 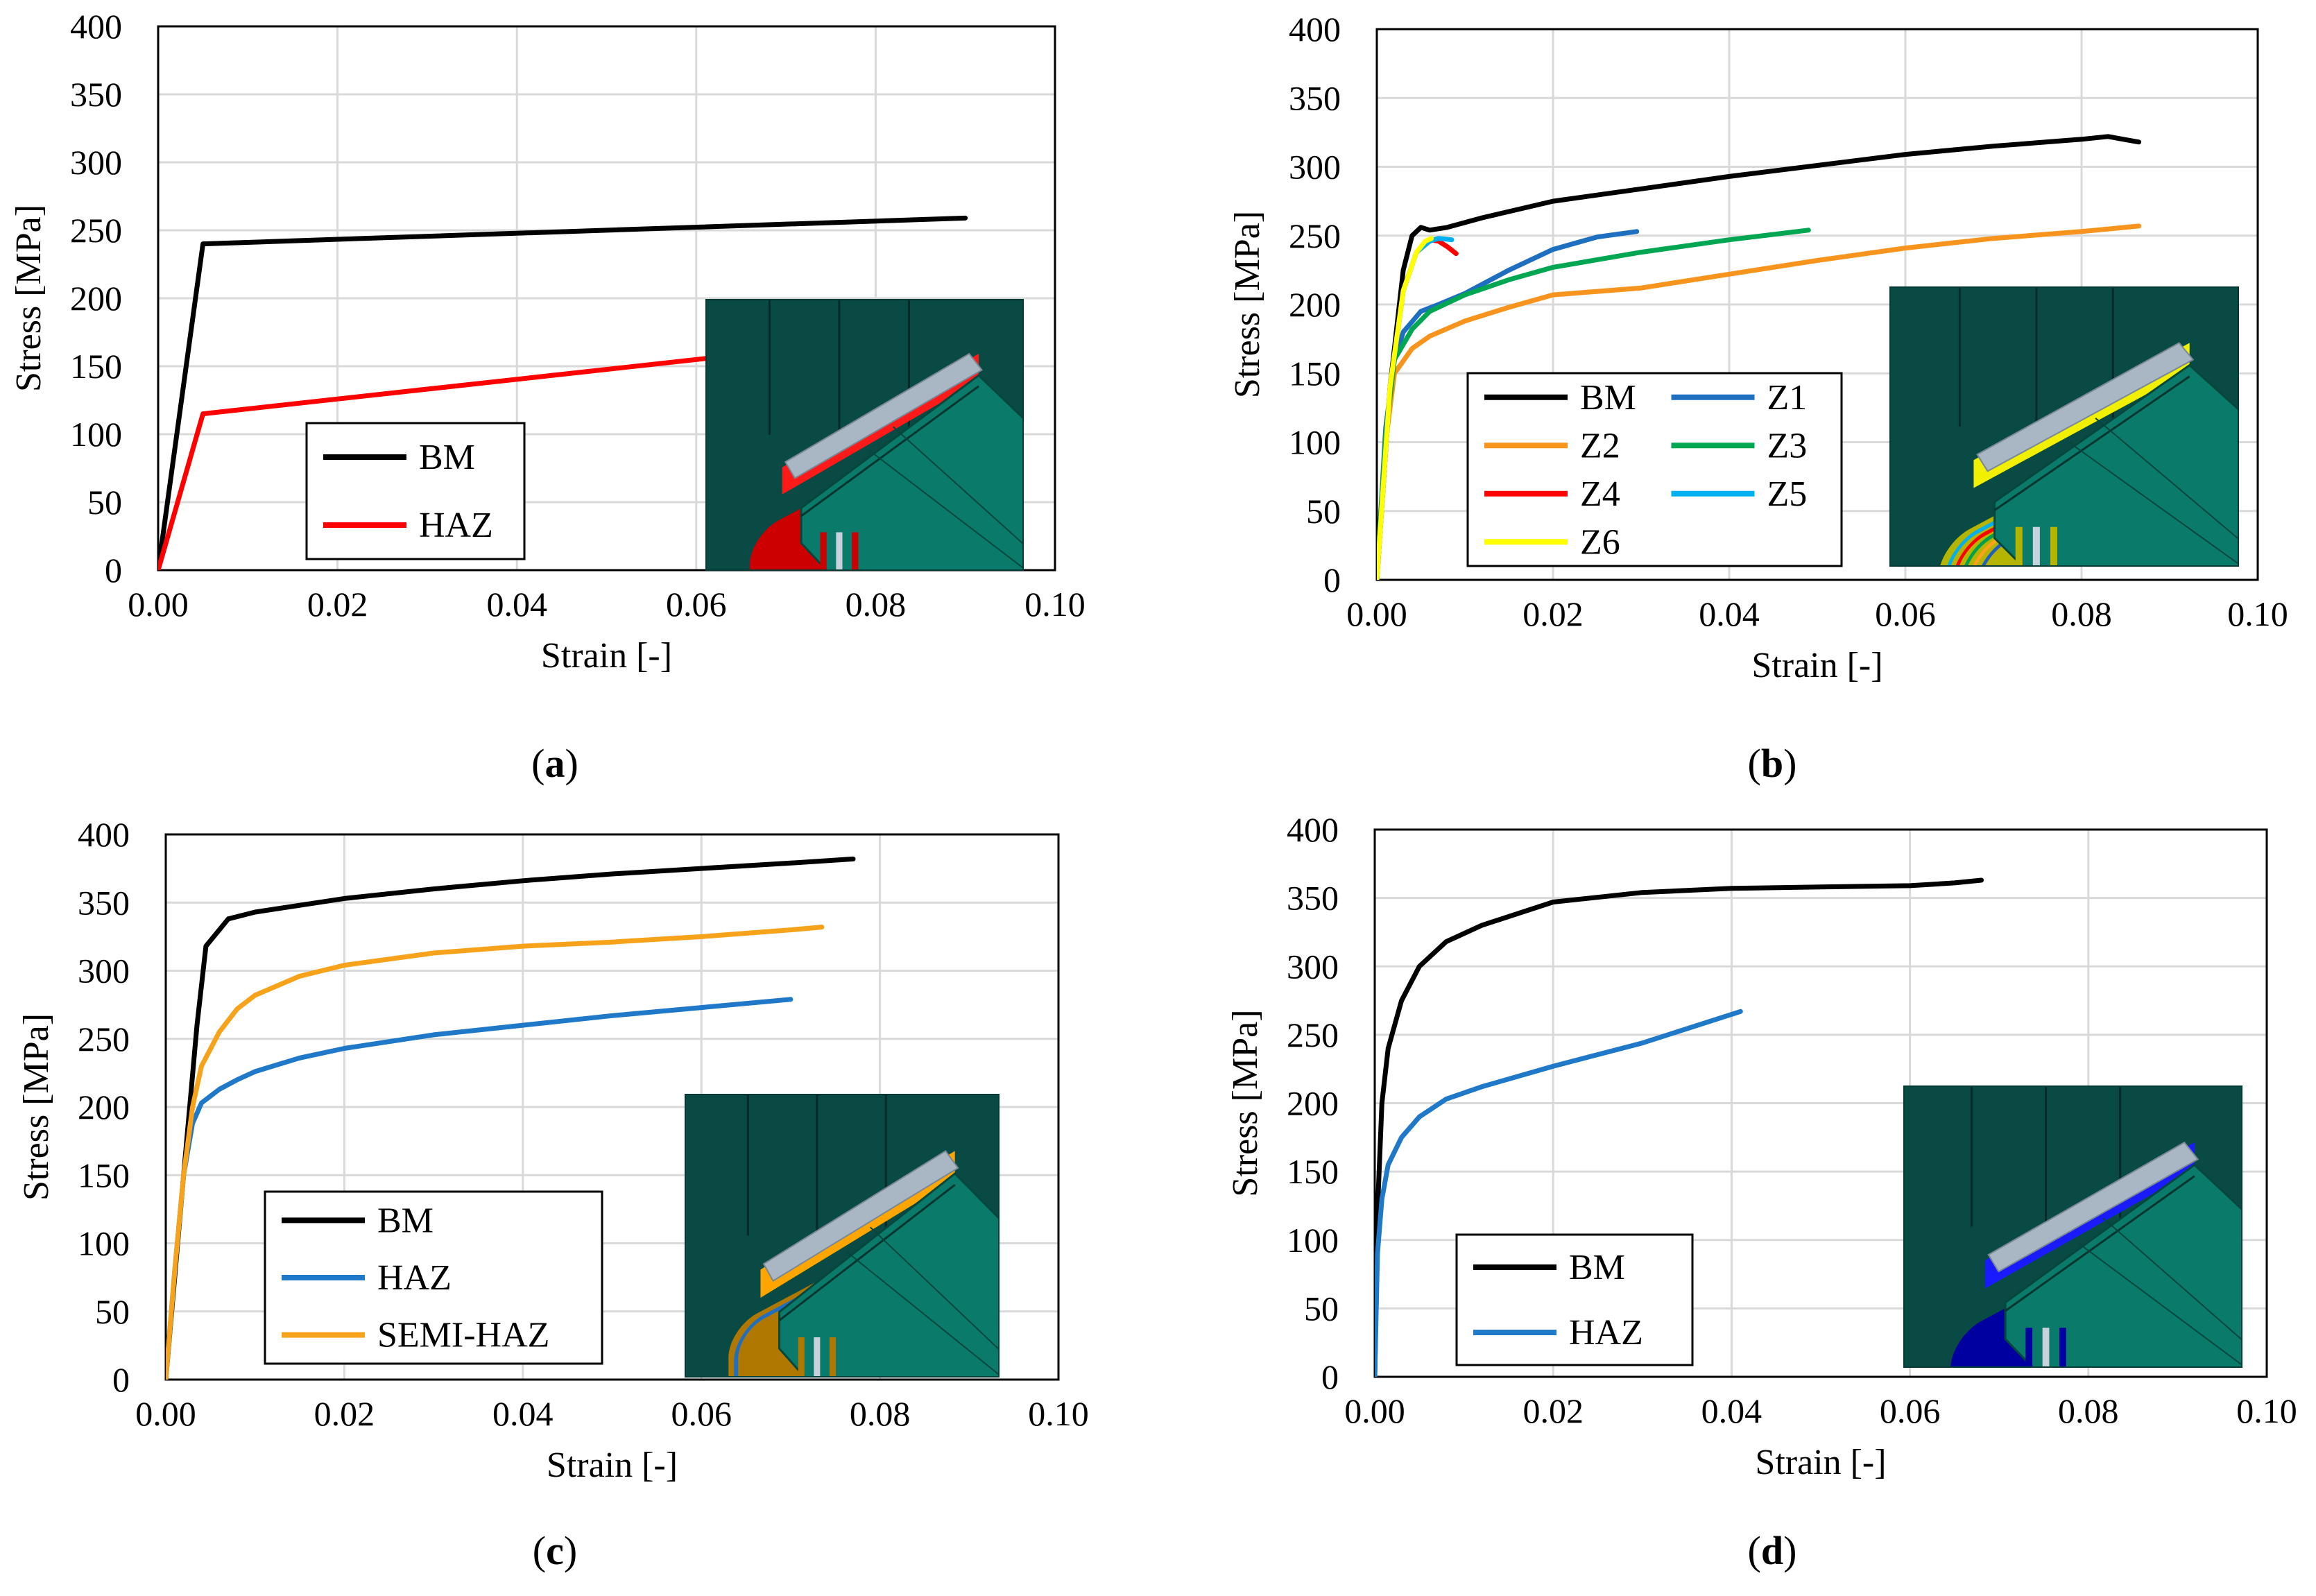 What do you see at coordinates (495, 1152) in the screenshot?
I see `series-line-semi-haz` at bounding box center [495, 1152].